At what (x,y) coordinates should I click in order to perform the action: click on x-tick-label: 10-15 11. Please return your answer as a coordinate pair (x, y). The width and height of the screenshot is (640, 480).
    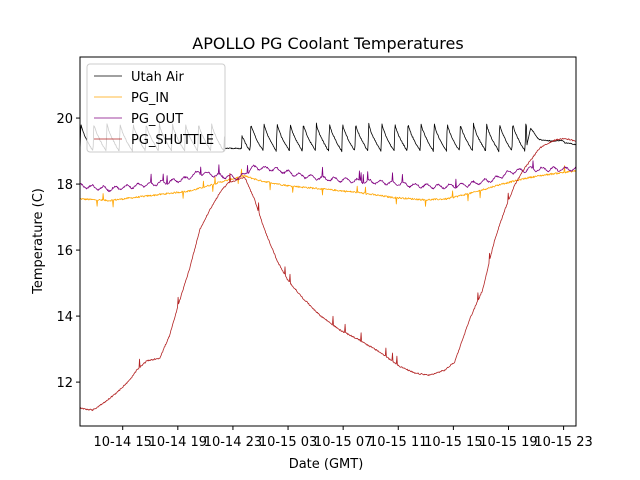
    Looking at the image, I should click on (398, 442).